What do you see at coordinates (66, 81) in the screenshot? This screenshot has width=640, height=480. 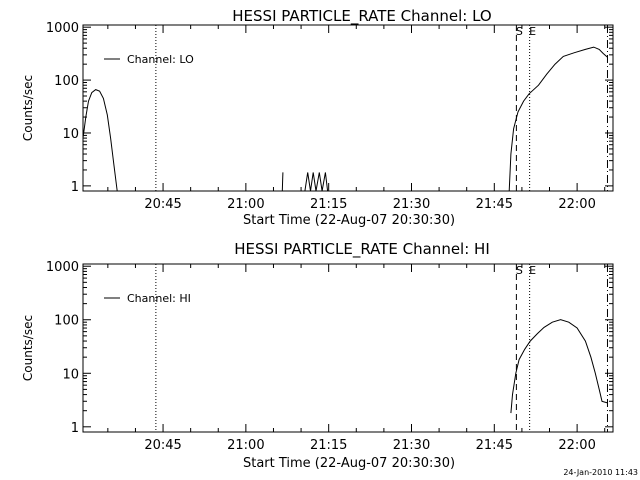 I see `lo-y-tick-label: 100` at bounding box center [66, 81].